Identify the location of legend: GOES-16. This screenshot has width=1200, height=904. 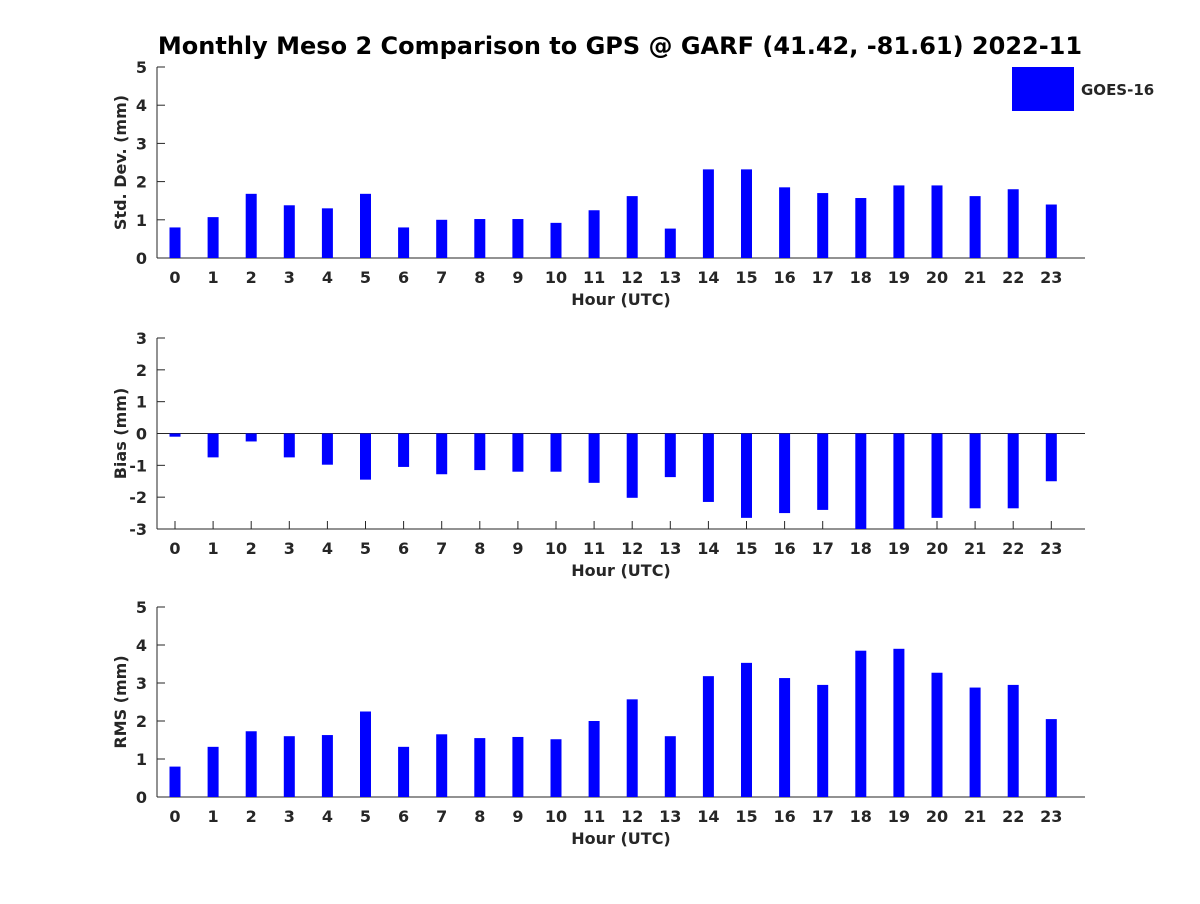
(1083, 89).